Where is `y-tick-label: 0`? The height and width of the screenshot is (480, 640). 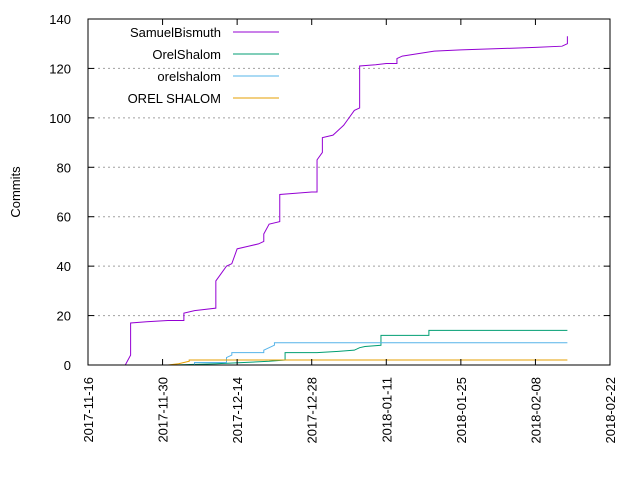 y-tick-label: 0 is located at coordinates (67, 365).